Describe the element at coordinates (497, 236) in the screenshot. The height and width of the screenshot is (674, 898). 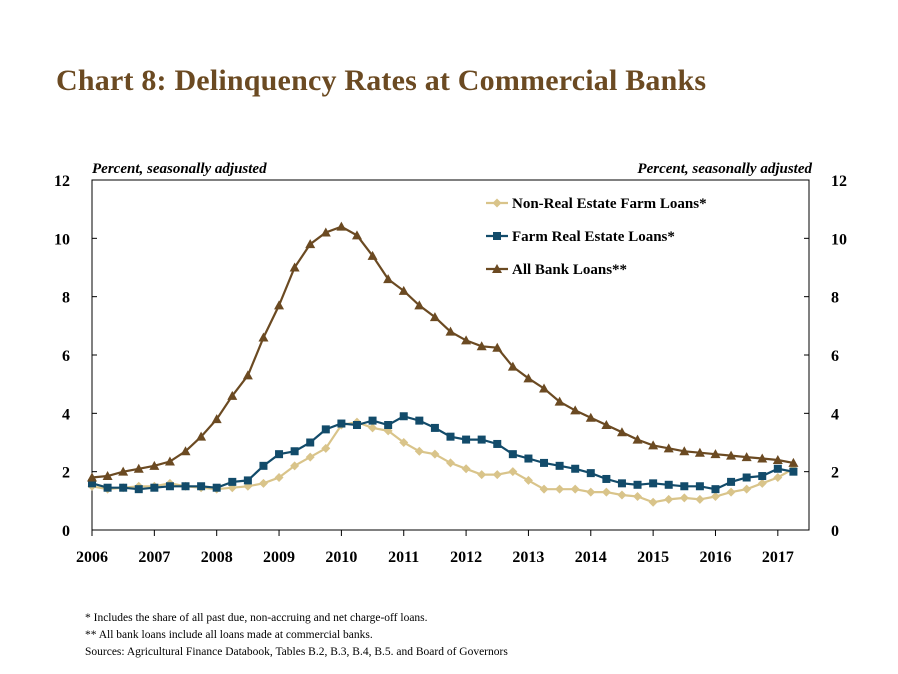
I see `legend-swatch-marker` at that location.